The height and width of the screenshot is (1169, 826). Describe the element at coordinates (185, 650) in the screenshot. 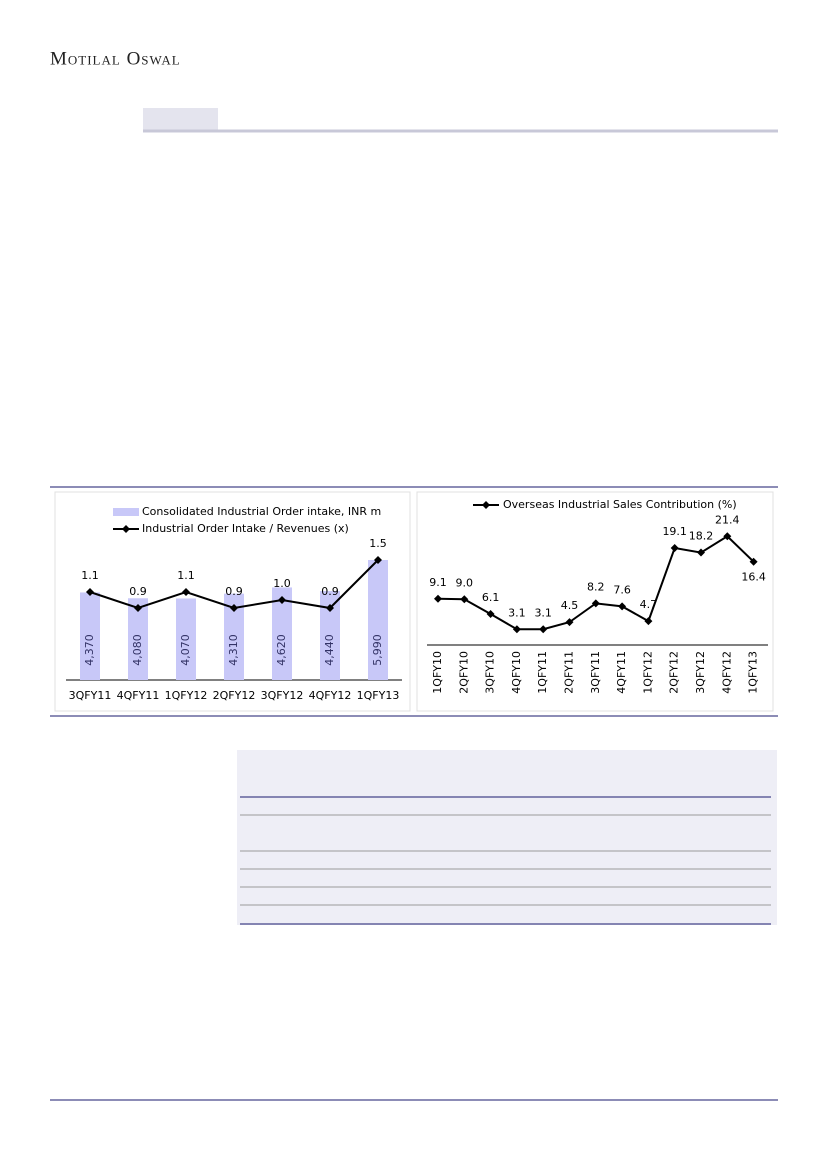

I see `bar-label: 4,070` at that location.